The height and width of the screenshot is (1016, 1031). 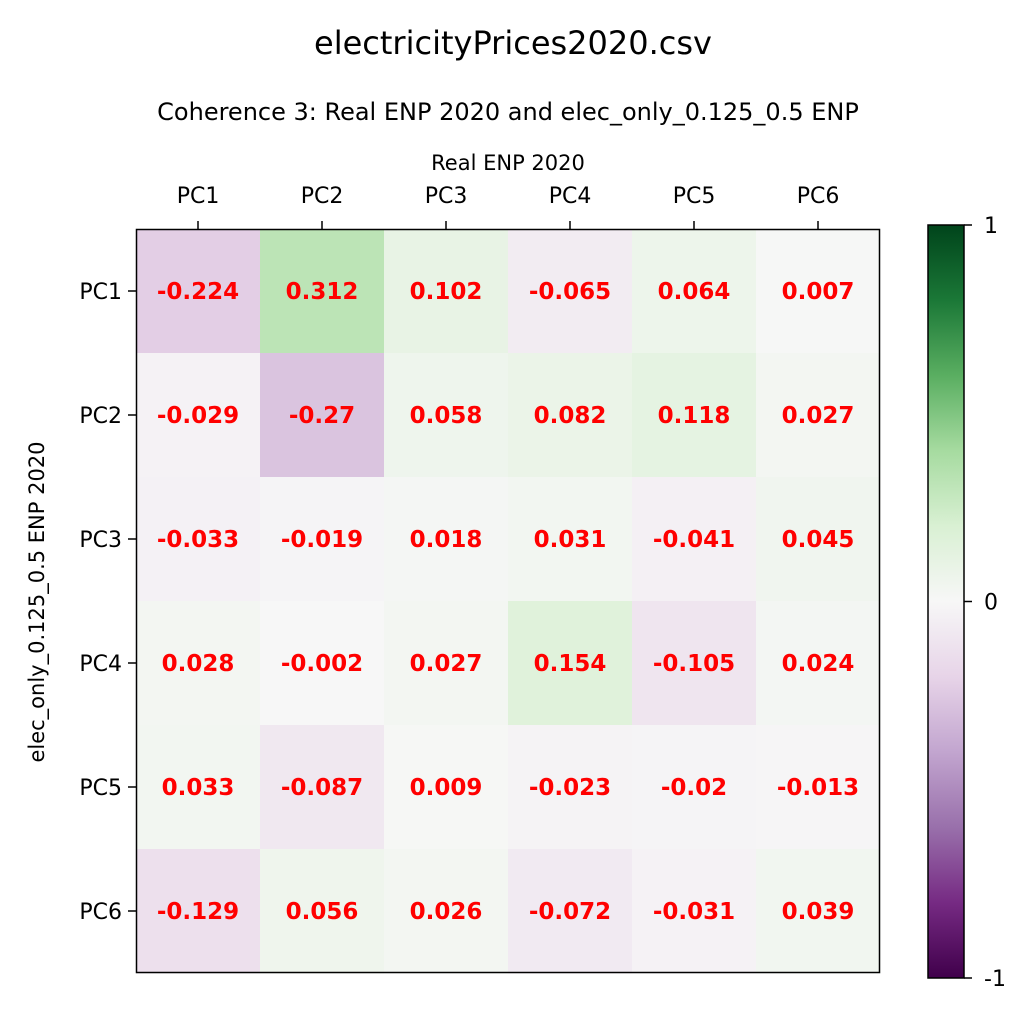 I want to click on x-axis-label: Real ENP 2020, so click(x=508, y=163).